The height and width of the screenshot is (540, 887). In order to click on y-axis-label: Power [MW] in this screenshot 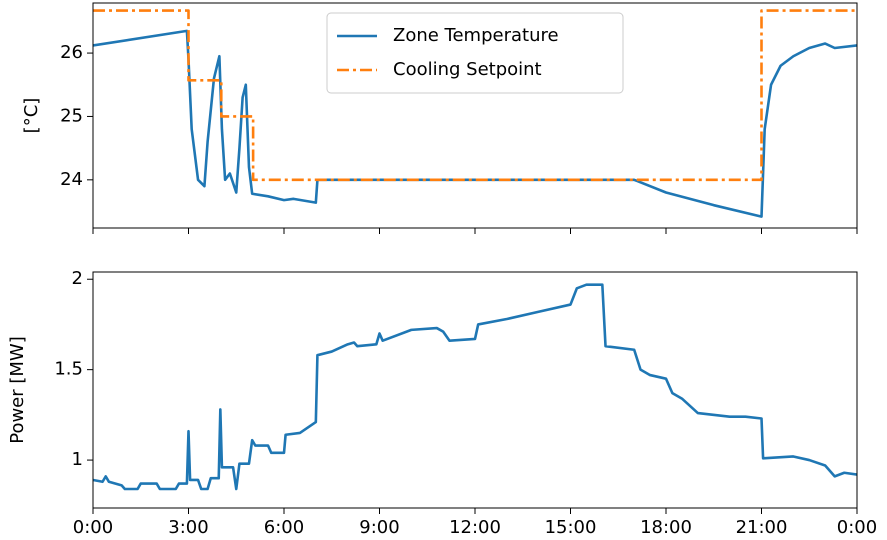, I will do `click(17, 390)`.